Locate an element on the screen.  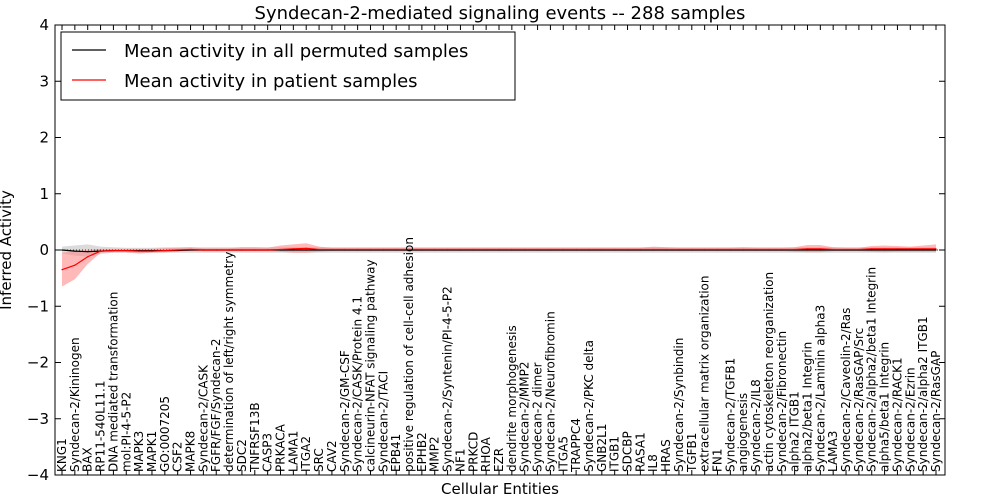
x-tick-label: CSF2 is located at coordinates (178, 456).